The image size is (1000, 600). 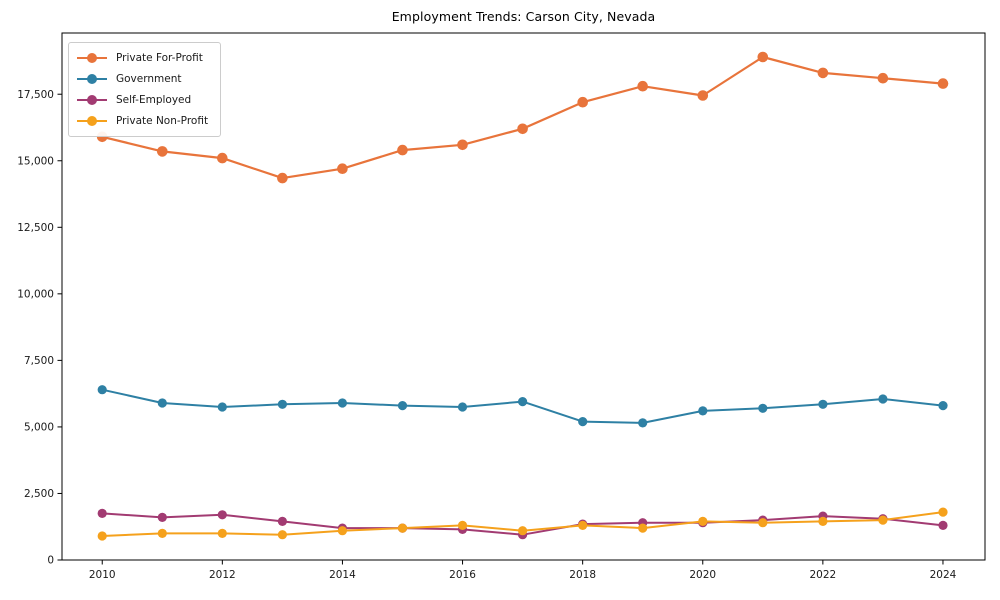 I want to click on y-tick-label: 7,500, so click(x=39, y=361).